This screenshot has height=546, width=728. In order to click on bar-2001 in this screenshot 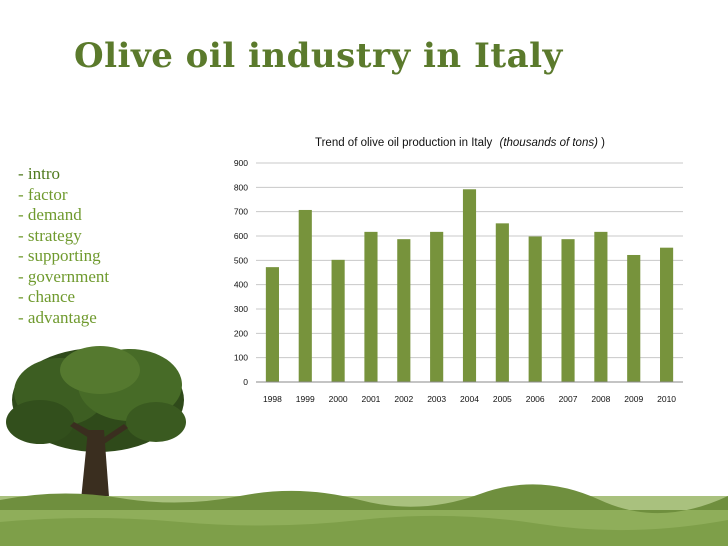, I will do `click(371, 306)`.